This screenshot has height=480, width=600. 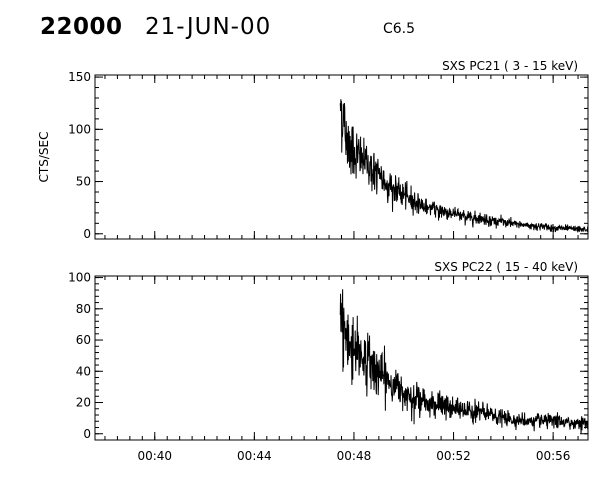 What do you see at coordinates (453, 456) in the screenshot?
I see `panel-2-xtick-label-3: 00:52` at bounding box center [453, 456].